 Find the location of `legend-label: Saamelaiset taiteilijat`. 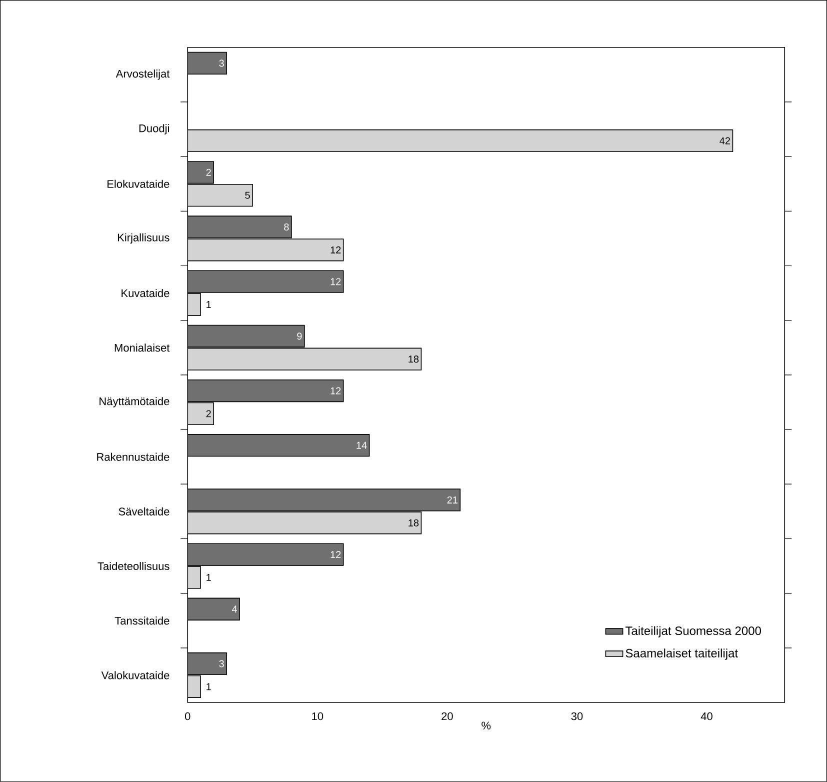

legend-label: Saamelaiset taiteilijat is located at coordinates (682, 654).